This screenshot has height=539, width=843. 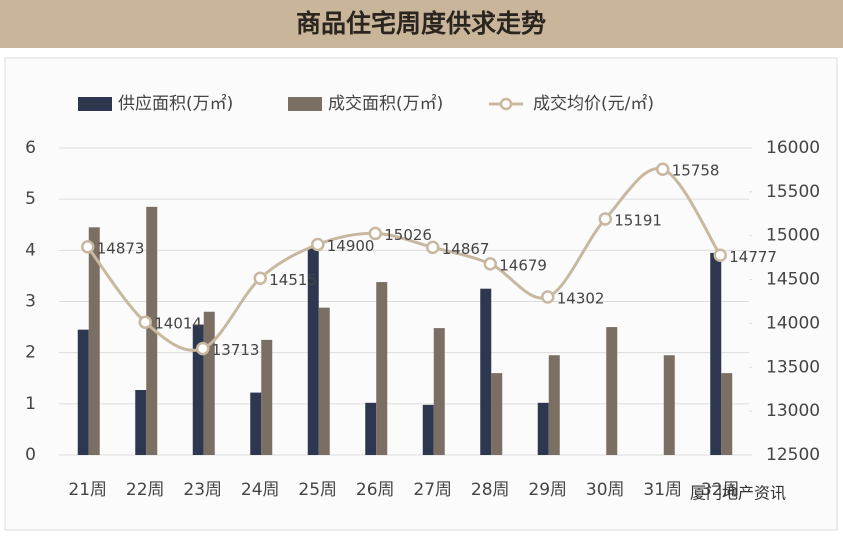 What do you see at coordinates (375, 490) in the screenshot?
I see `x-tick-label: 26周` at bounding box center [375, 490].